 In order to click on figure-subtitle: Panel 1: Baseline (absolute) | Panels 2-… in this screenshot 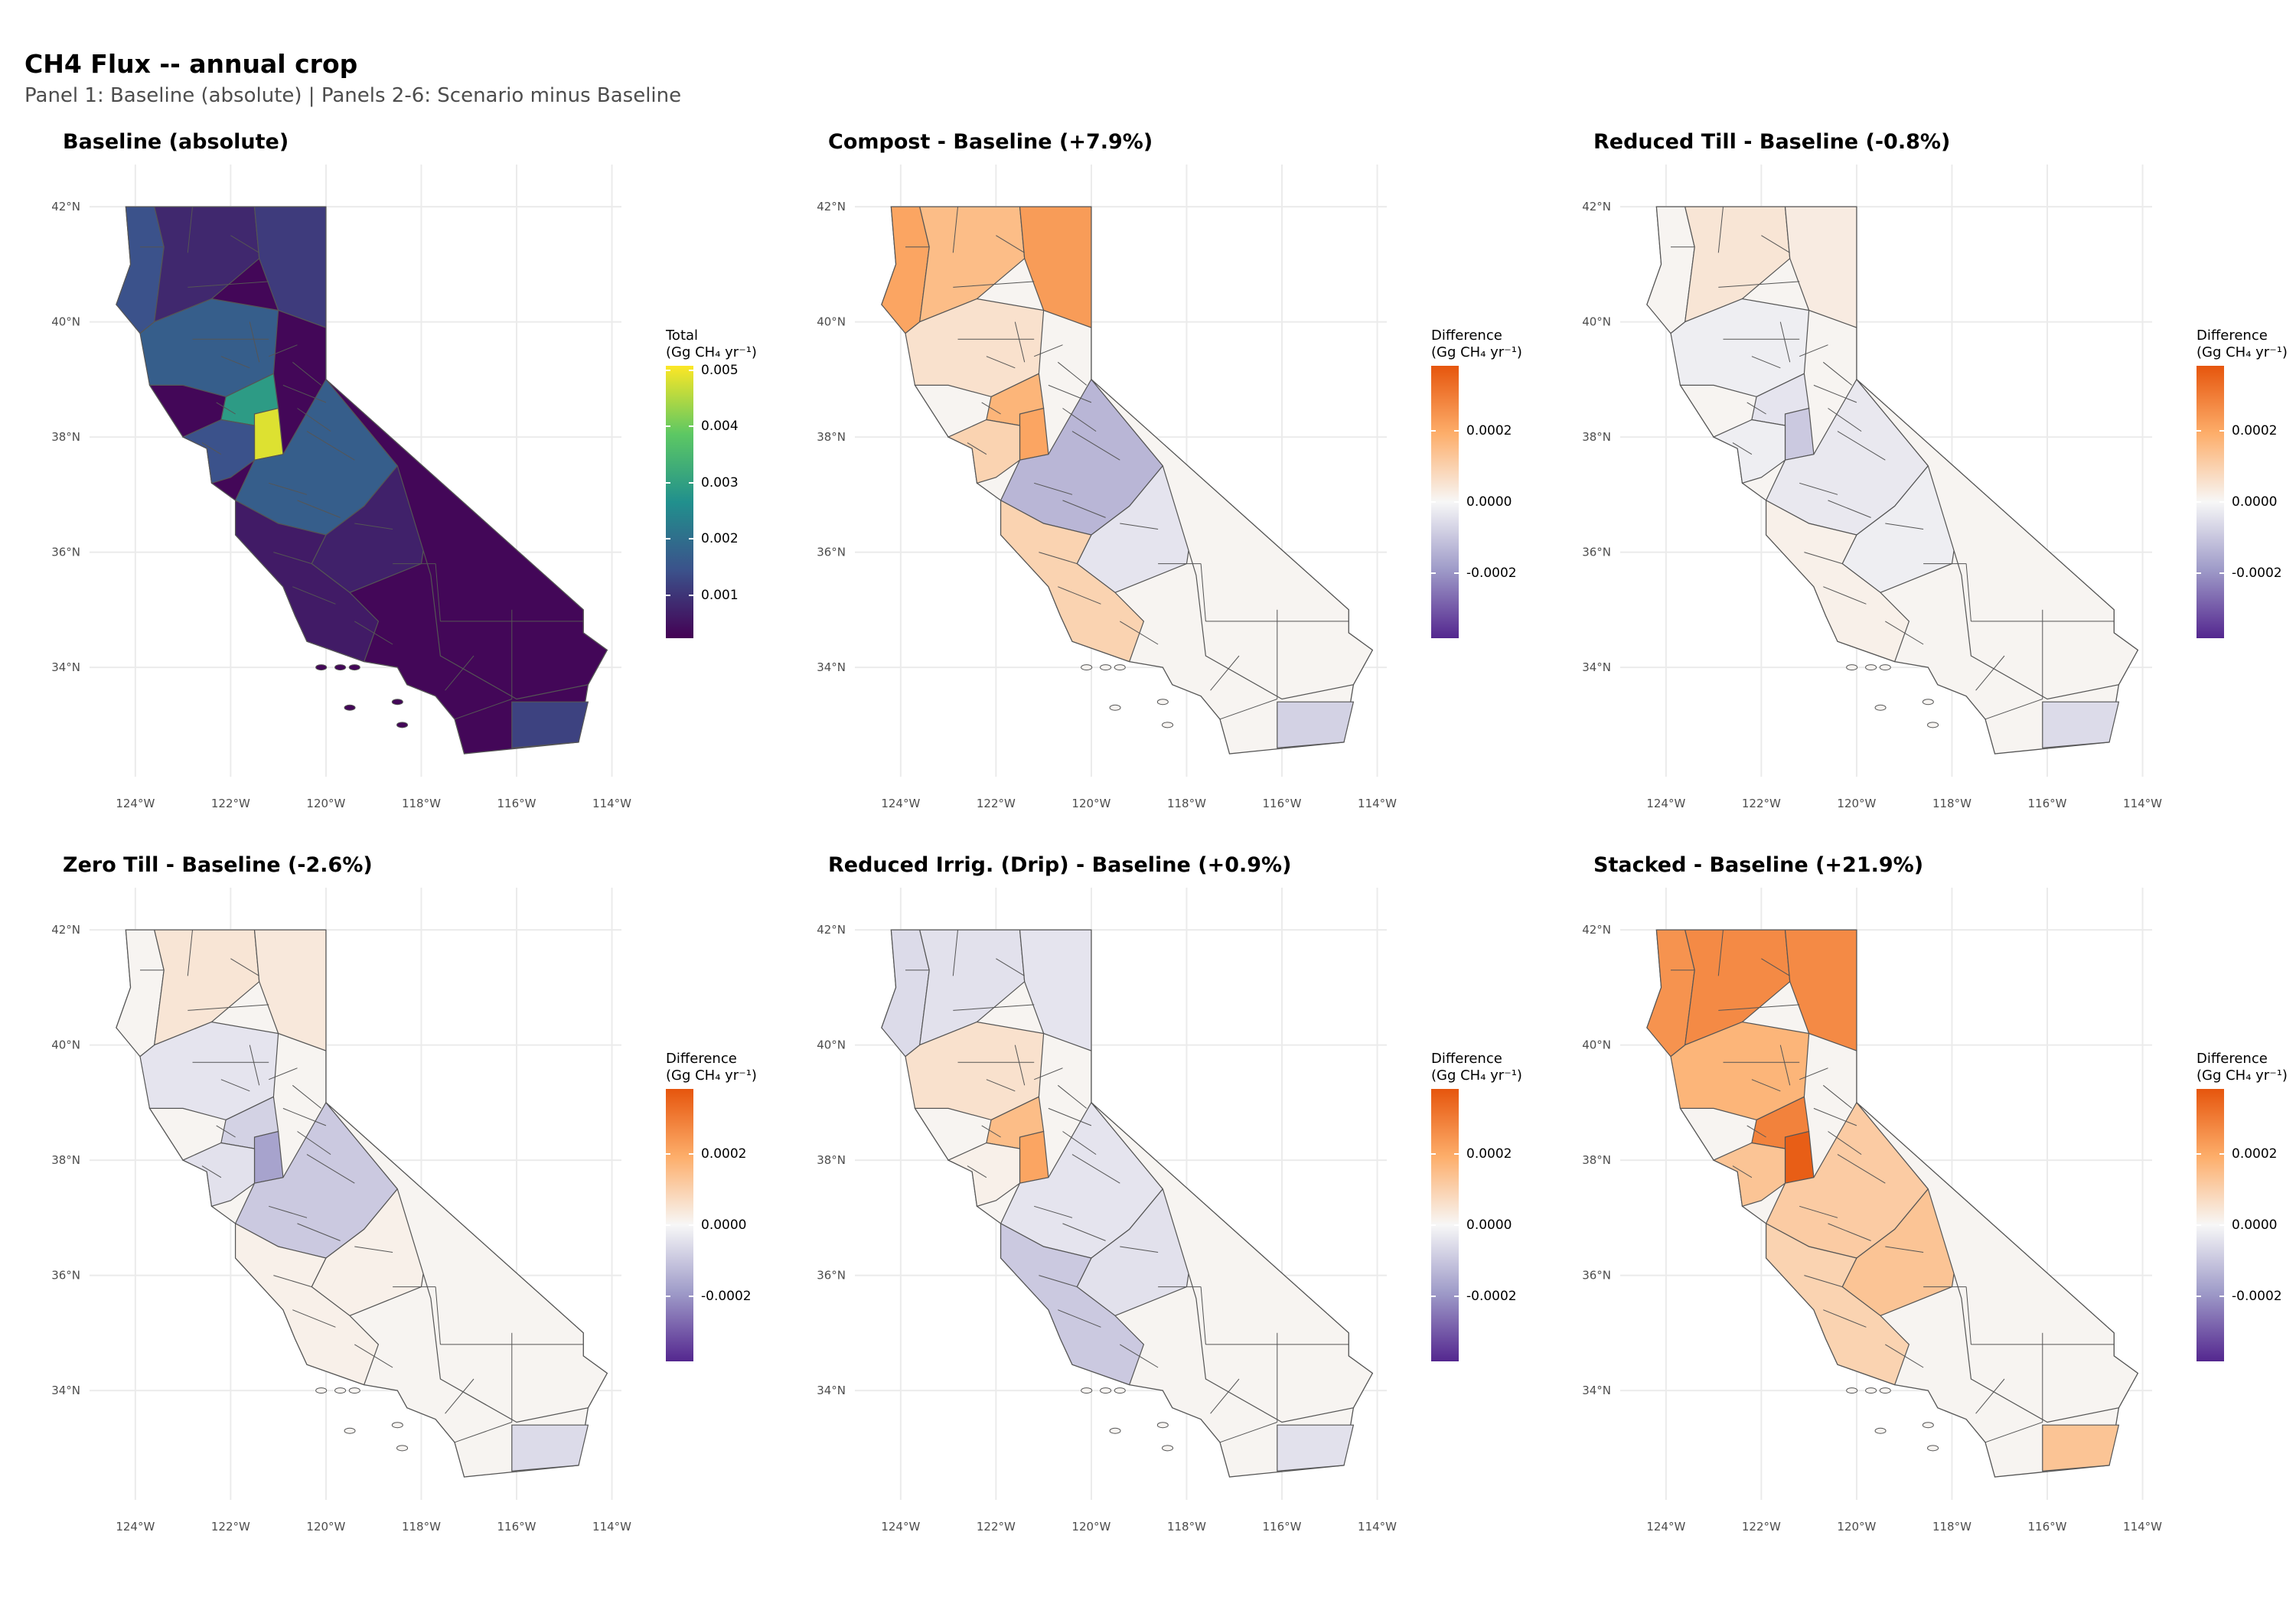, I will do `click(353, 95)`.